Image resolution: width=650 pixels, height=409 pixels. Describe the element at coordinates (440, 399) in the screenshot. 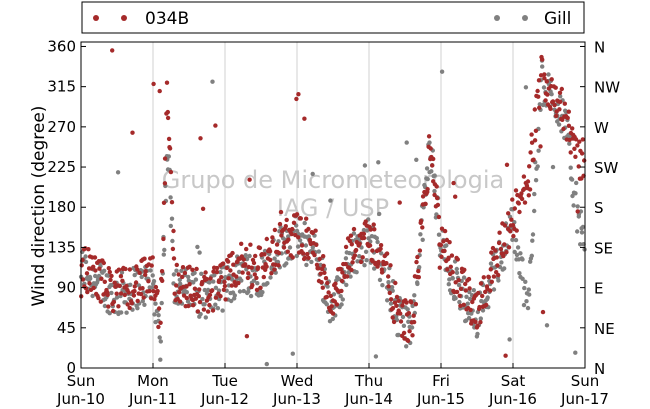

I see `x-tick-date-5: Jun-15` at that location.